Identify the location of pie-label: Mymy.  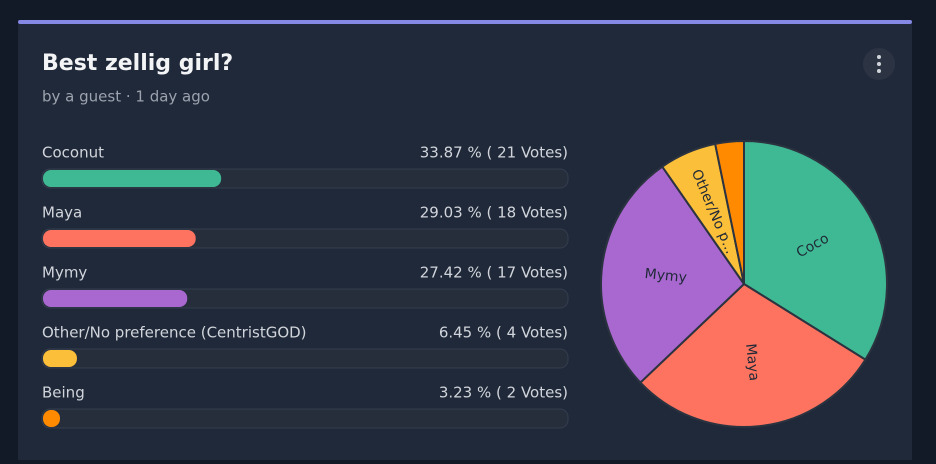
(666, 276).